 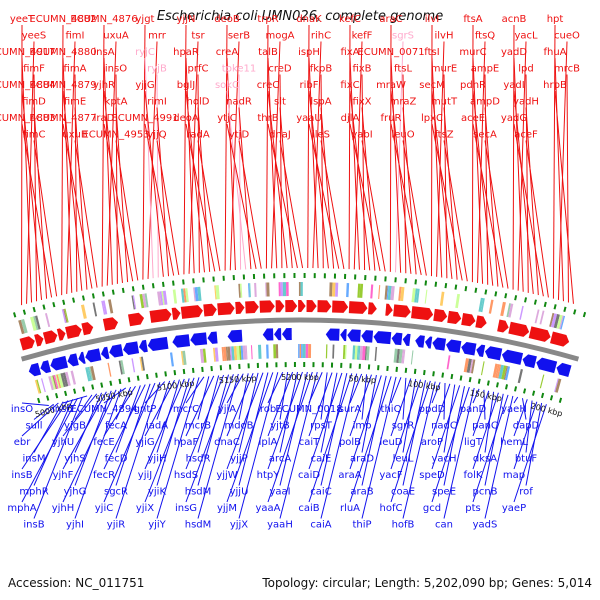 What do you see at coordinates (75, 69) in the screenshot?
I see `forward-gene-label: fimA` at bounding box center [75, 69].